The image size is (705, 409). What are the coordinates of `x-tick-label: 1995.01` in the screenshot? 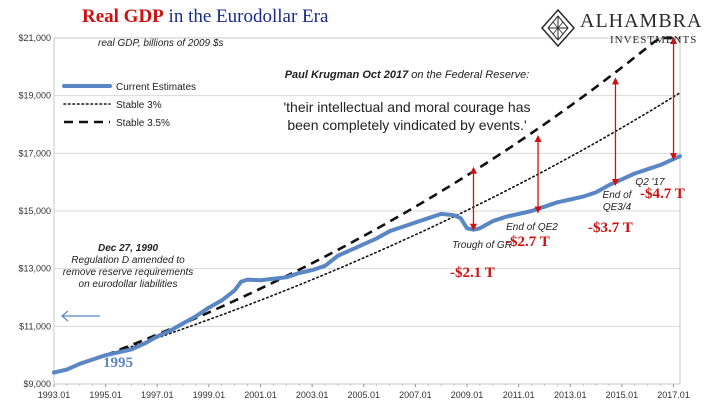 It's located at (105, 395).